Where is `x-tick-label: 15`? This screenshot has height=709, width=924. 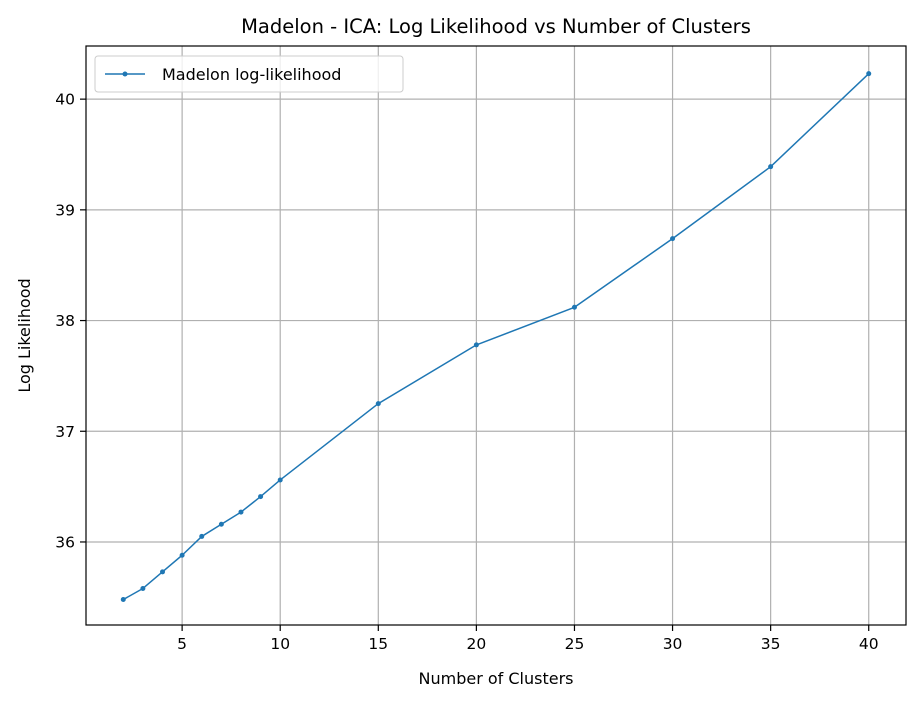 x-tick-label: 15 is located at coordinates (378, 644).